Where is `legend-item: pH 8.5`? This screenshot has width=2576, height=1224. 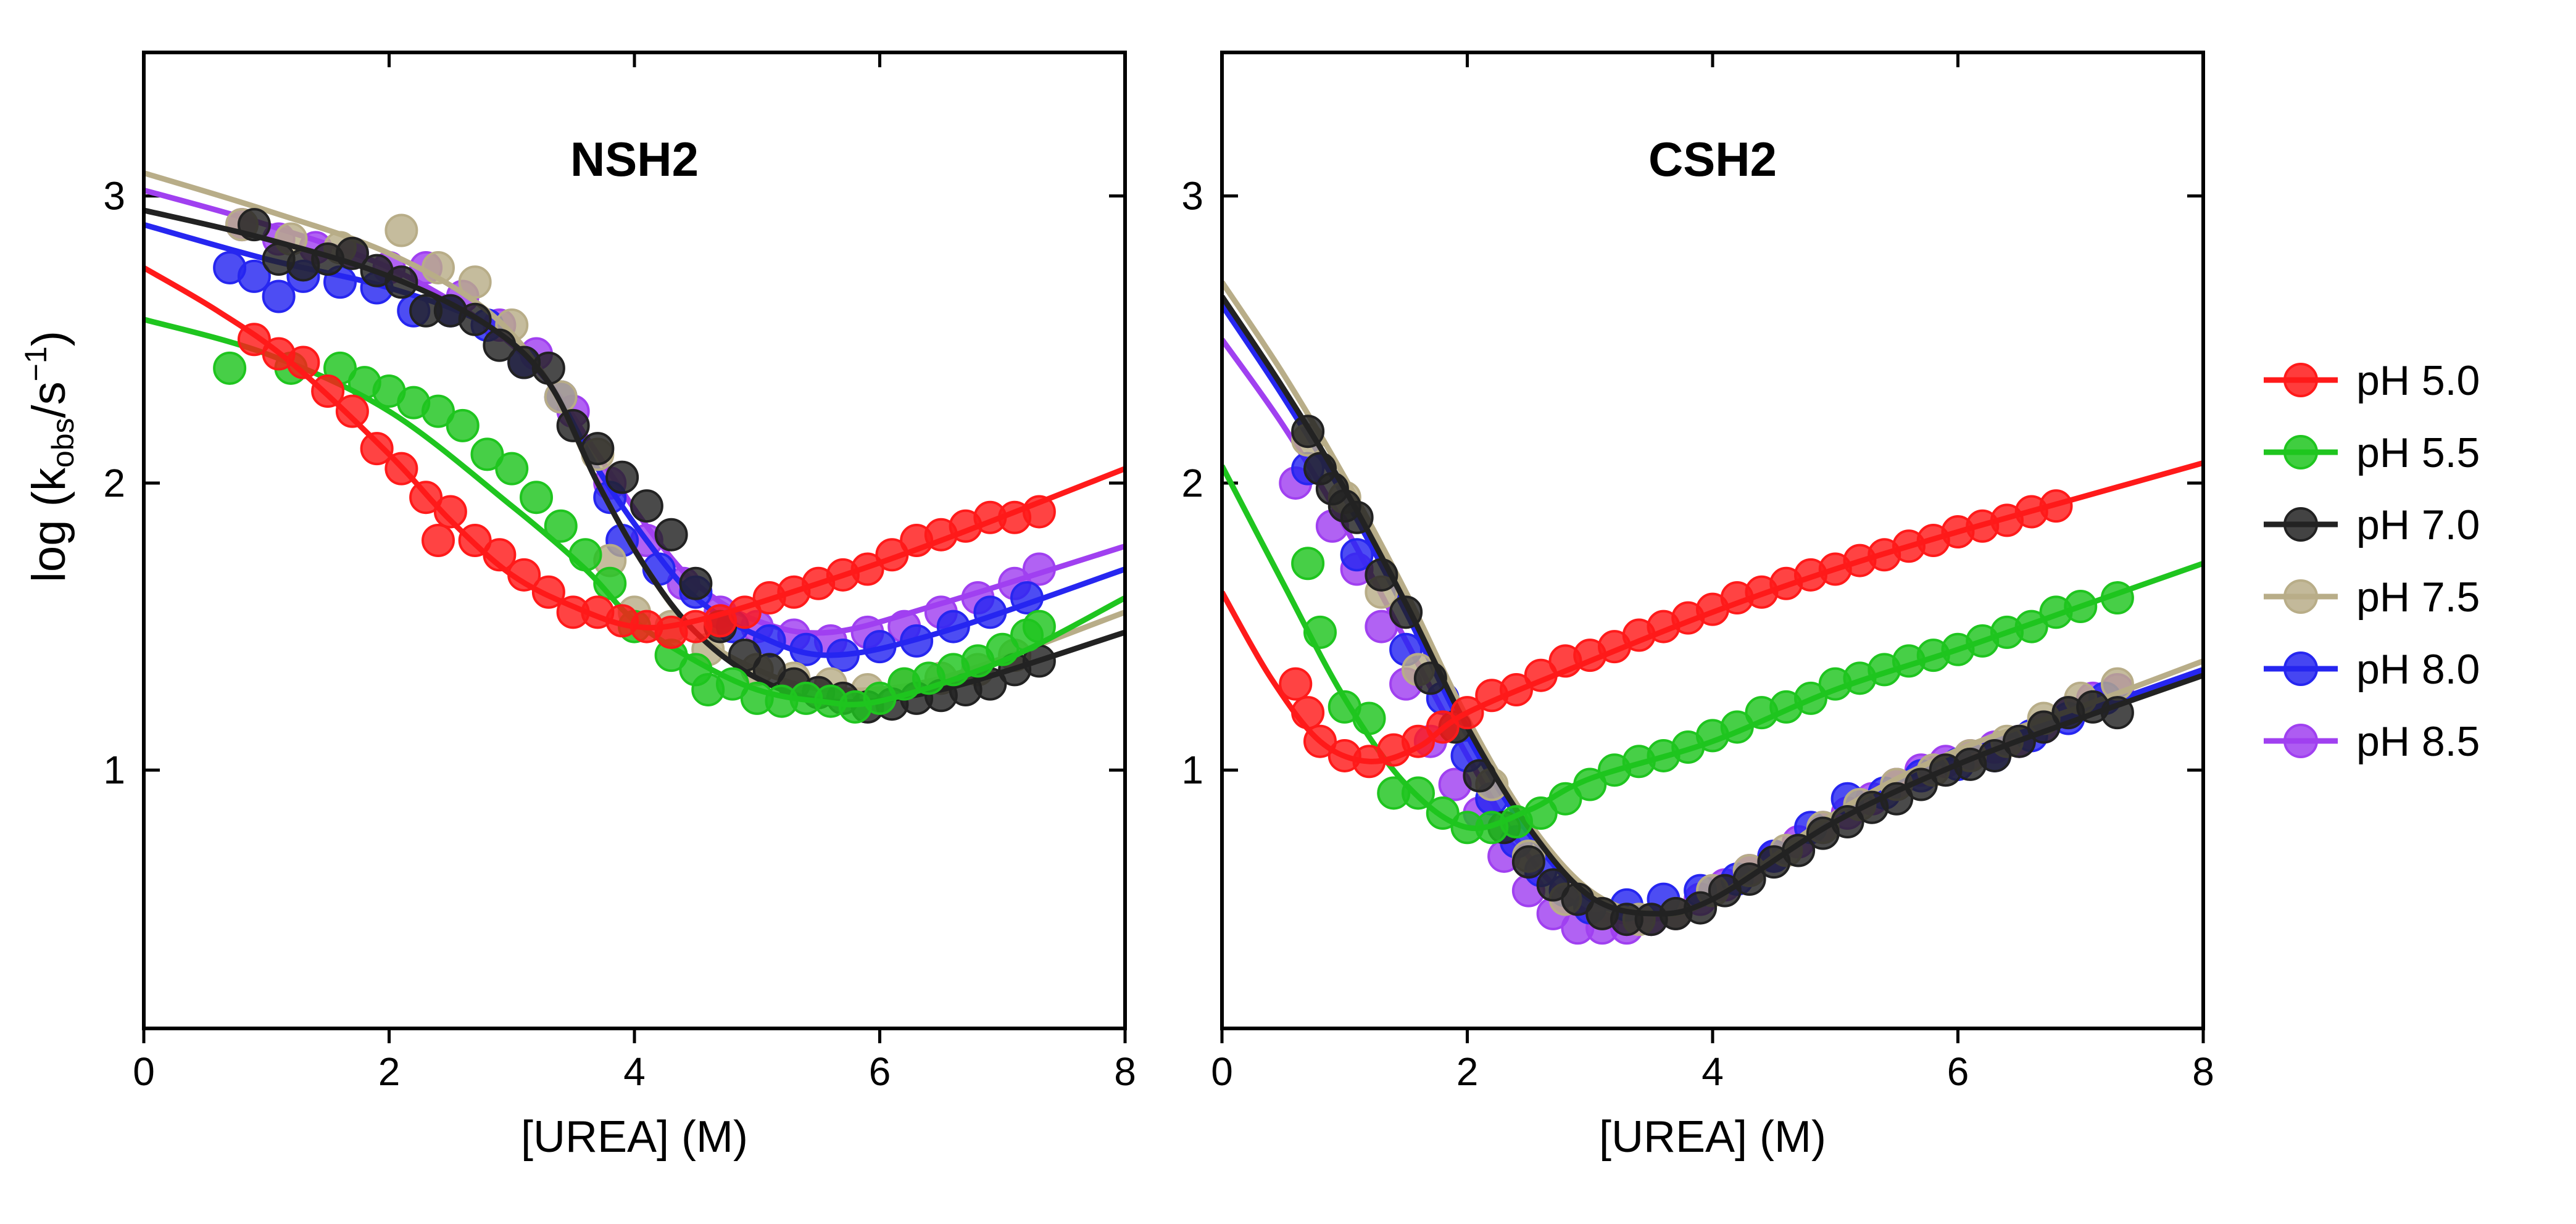 legend-item: pH 8.5 is located at coordinates (2372, 741).